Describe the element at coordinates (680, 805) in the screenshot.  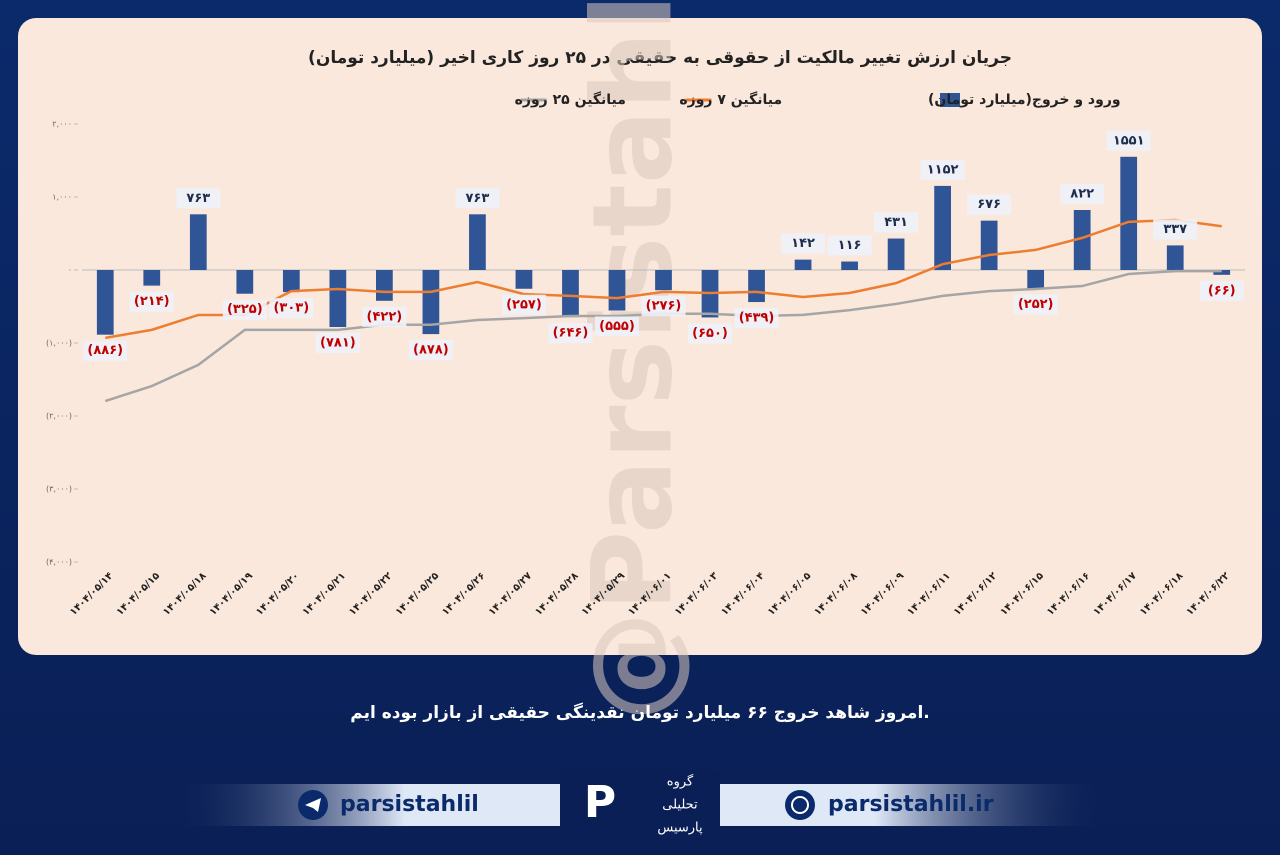
I see `logo-line: تحلیلی` at that location.